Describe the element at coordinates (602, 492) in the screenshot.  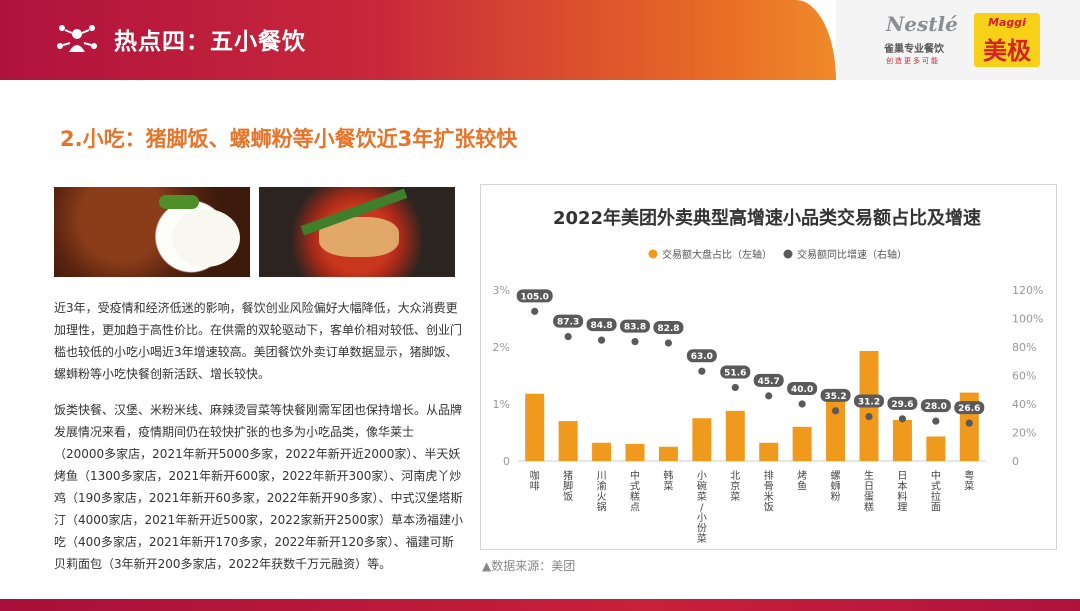
I see `x-tick-label: 川渝火锅` at that location.